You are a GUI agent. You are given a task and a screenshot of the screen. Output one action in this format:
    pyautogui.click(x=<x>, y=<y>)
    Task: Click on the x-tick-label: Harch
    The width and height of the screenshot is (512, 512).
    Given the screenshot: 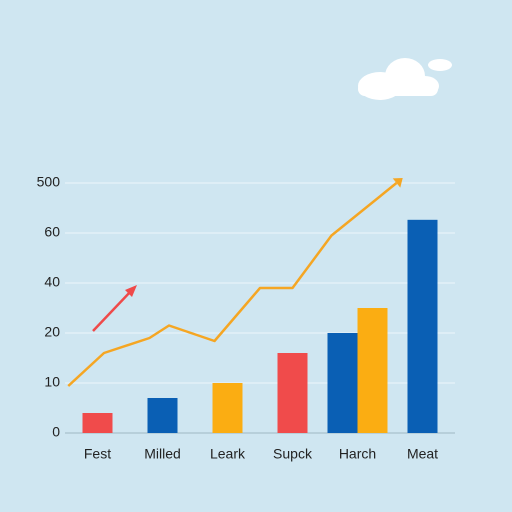 What is the action you would take?
    pyautogui.click(x=357, y=454)
    